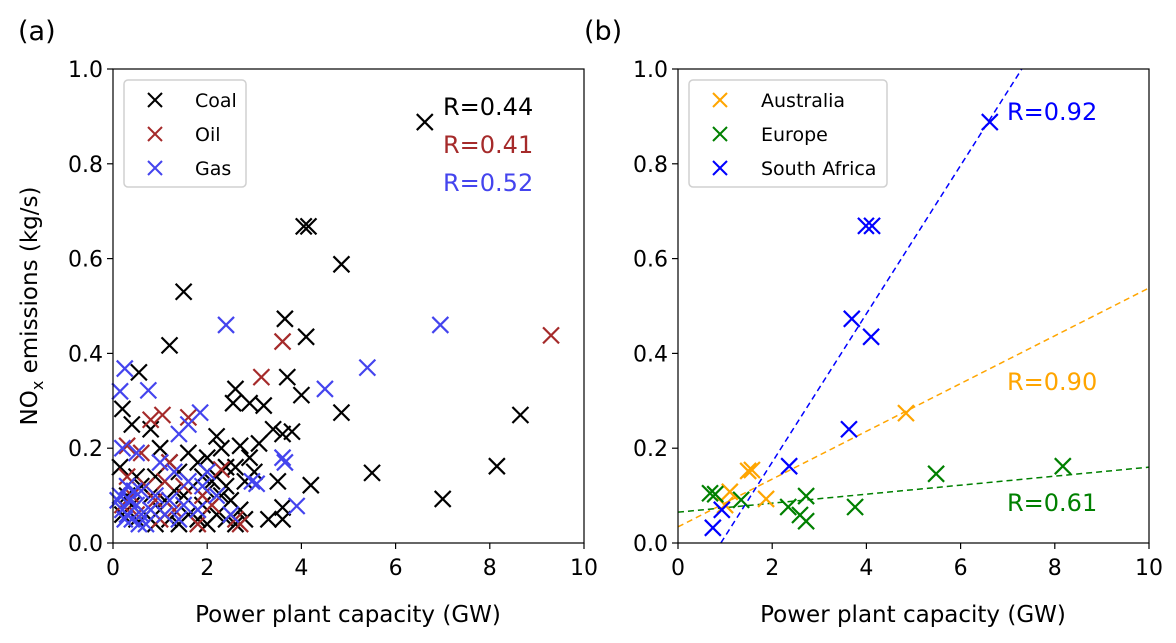  Describe the element at coordinates (85, 544) in the screenshot. I see `y-tick-label: 0.0` at that location.